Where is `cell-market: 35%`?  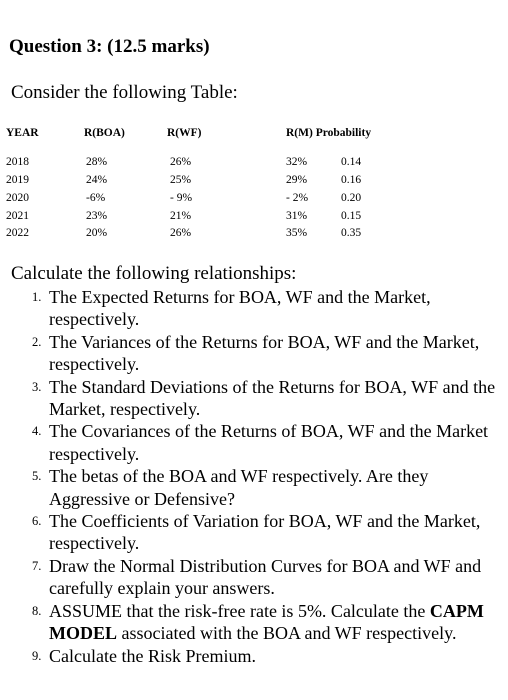
cell-market: 35% is located at coordinates (297, 233).